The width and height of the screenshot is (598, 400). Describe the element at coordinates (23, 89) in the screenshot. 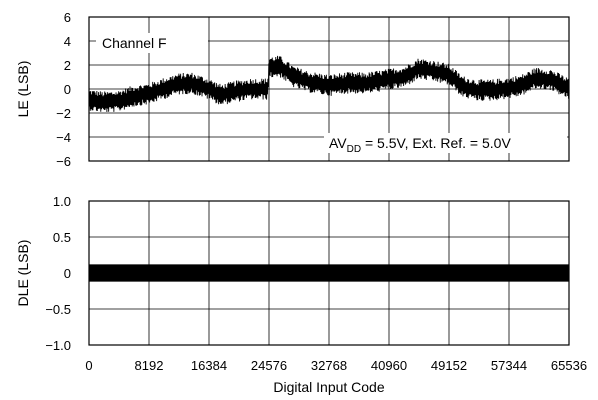

I see `le-ylabel: LE (LSB)` at that location.